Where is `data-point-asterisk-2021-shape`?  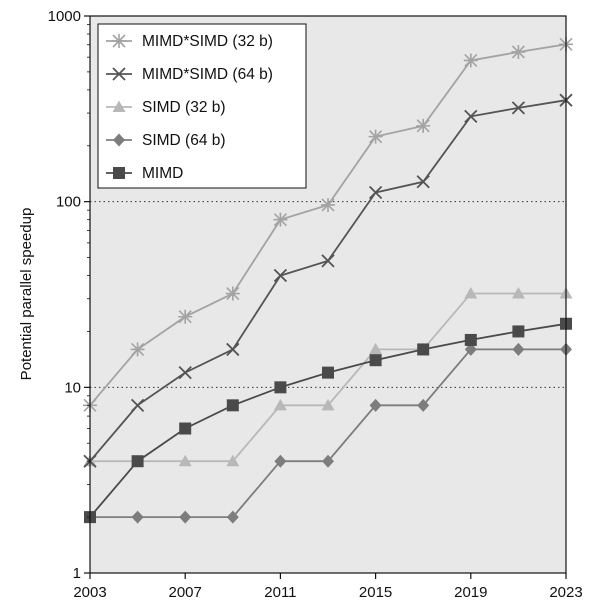
data-point-asterisk-2021-shape is located at coordinates (518, 51).